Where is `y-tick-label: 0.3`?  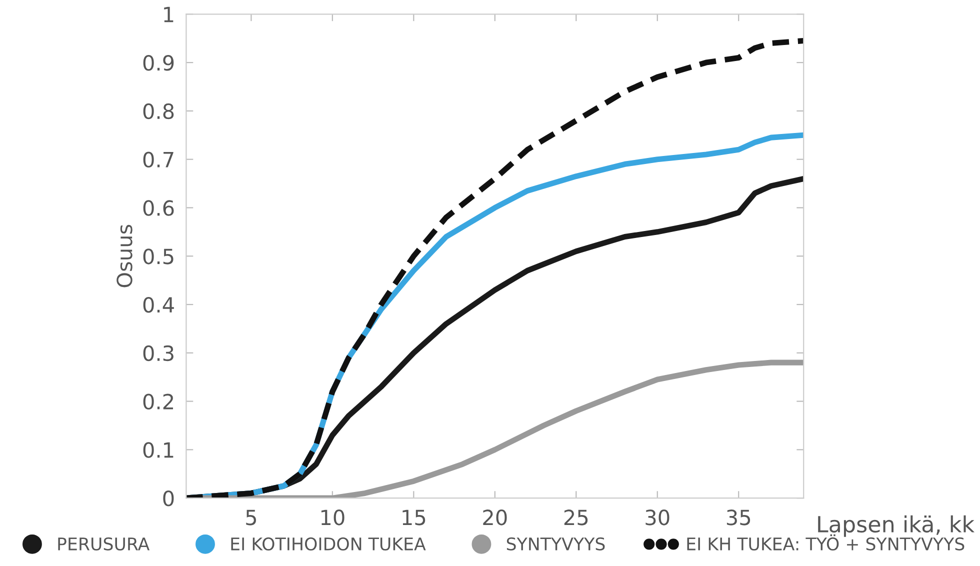 y-tick-label: 0.3 is located at coordinates (158, 353).